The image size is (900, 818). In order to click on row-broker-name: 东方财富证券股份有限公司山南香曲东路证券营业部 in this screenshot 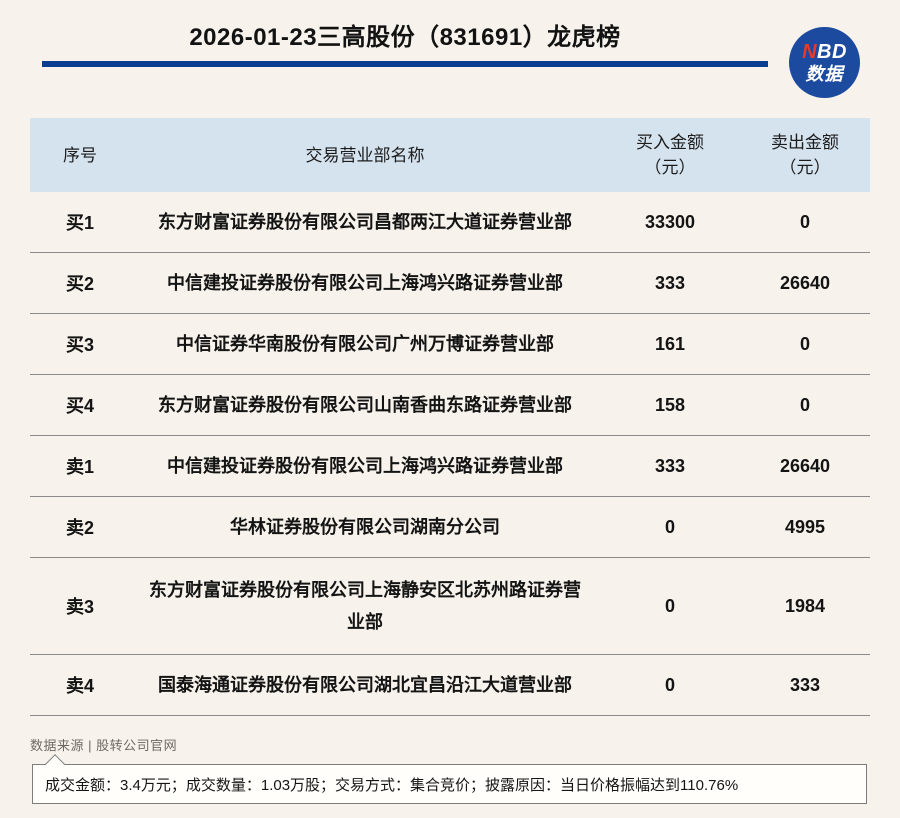, I will do `click(365, 405)`.